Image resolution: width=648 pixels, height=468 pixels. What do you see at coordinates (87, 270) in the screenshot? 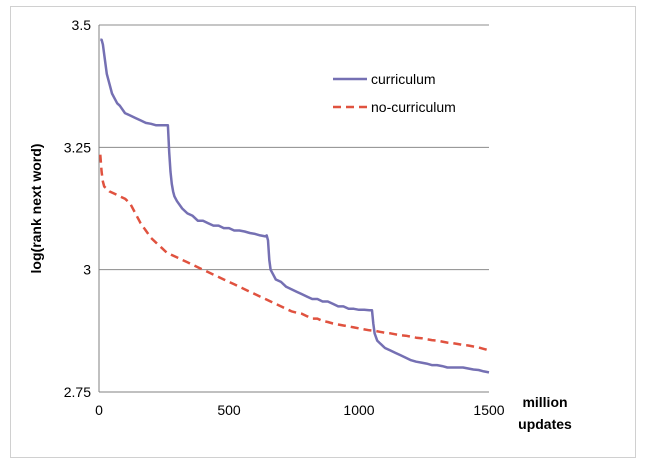
I see `y-tick-label: 3` at bounding box center [87, 270].